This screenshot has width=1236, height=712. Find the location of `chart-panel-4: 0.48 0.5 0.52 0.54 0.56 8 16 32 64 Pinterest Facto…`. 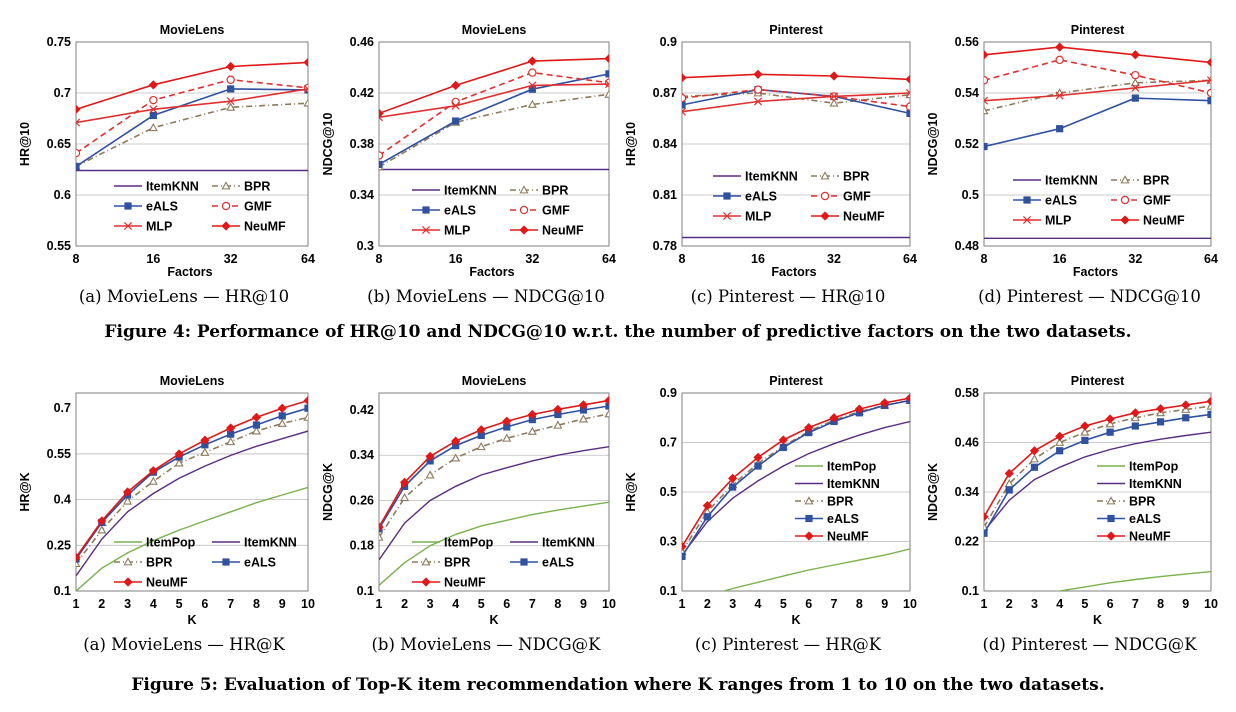

chart-panel-4: 0.48 0.5 0.52 0.54 0.56 8 16 32 64 Pinterest Facto… is located at coordinates (1072, 164).